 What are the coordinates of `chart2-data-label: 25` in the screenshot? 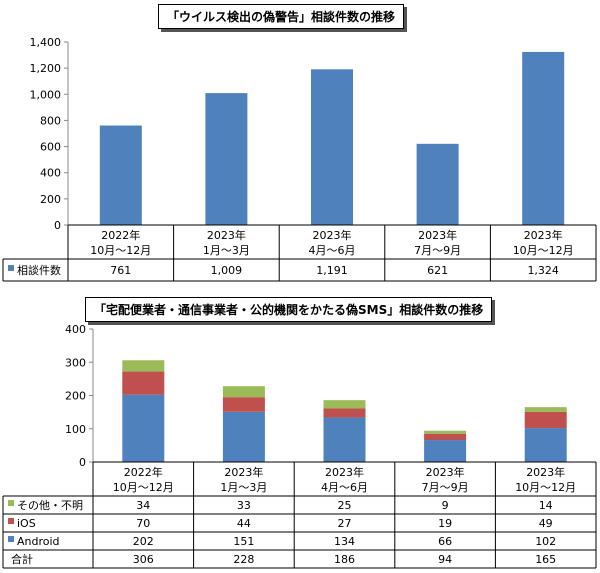 It's located at (345, 505).